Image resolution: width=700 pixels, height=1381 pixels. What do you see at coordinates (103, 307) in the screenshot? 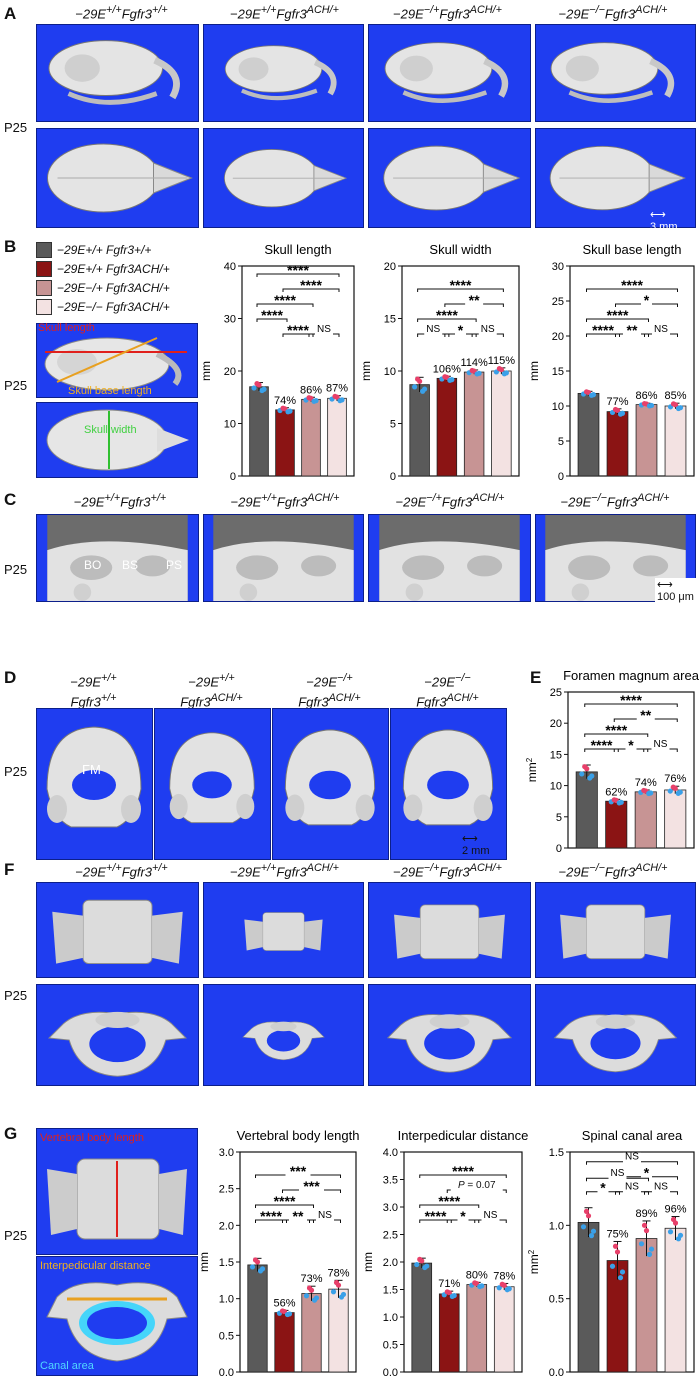
I see `legend-item-4: −29E−/− Fgfr3ACH/+` at bounding box center [103, 307].